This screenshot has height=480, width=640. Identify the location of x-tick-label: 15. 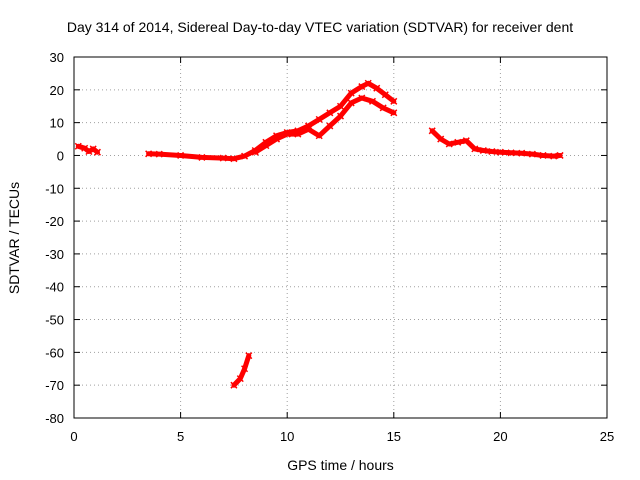
(394, 436).